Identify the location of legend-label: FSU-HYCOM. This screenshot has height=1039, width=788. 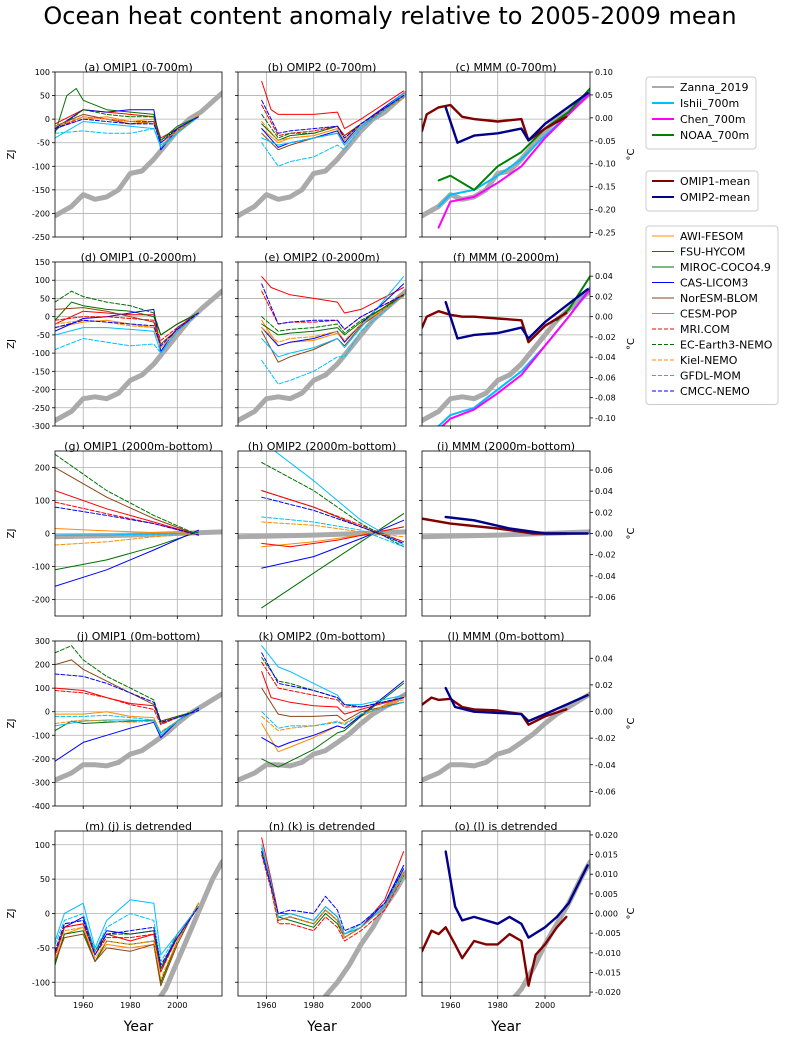
(712, 252).